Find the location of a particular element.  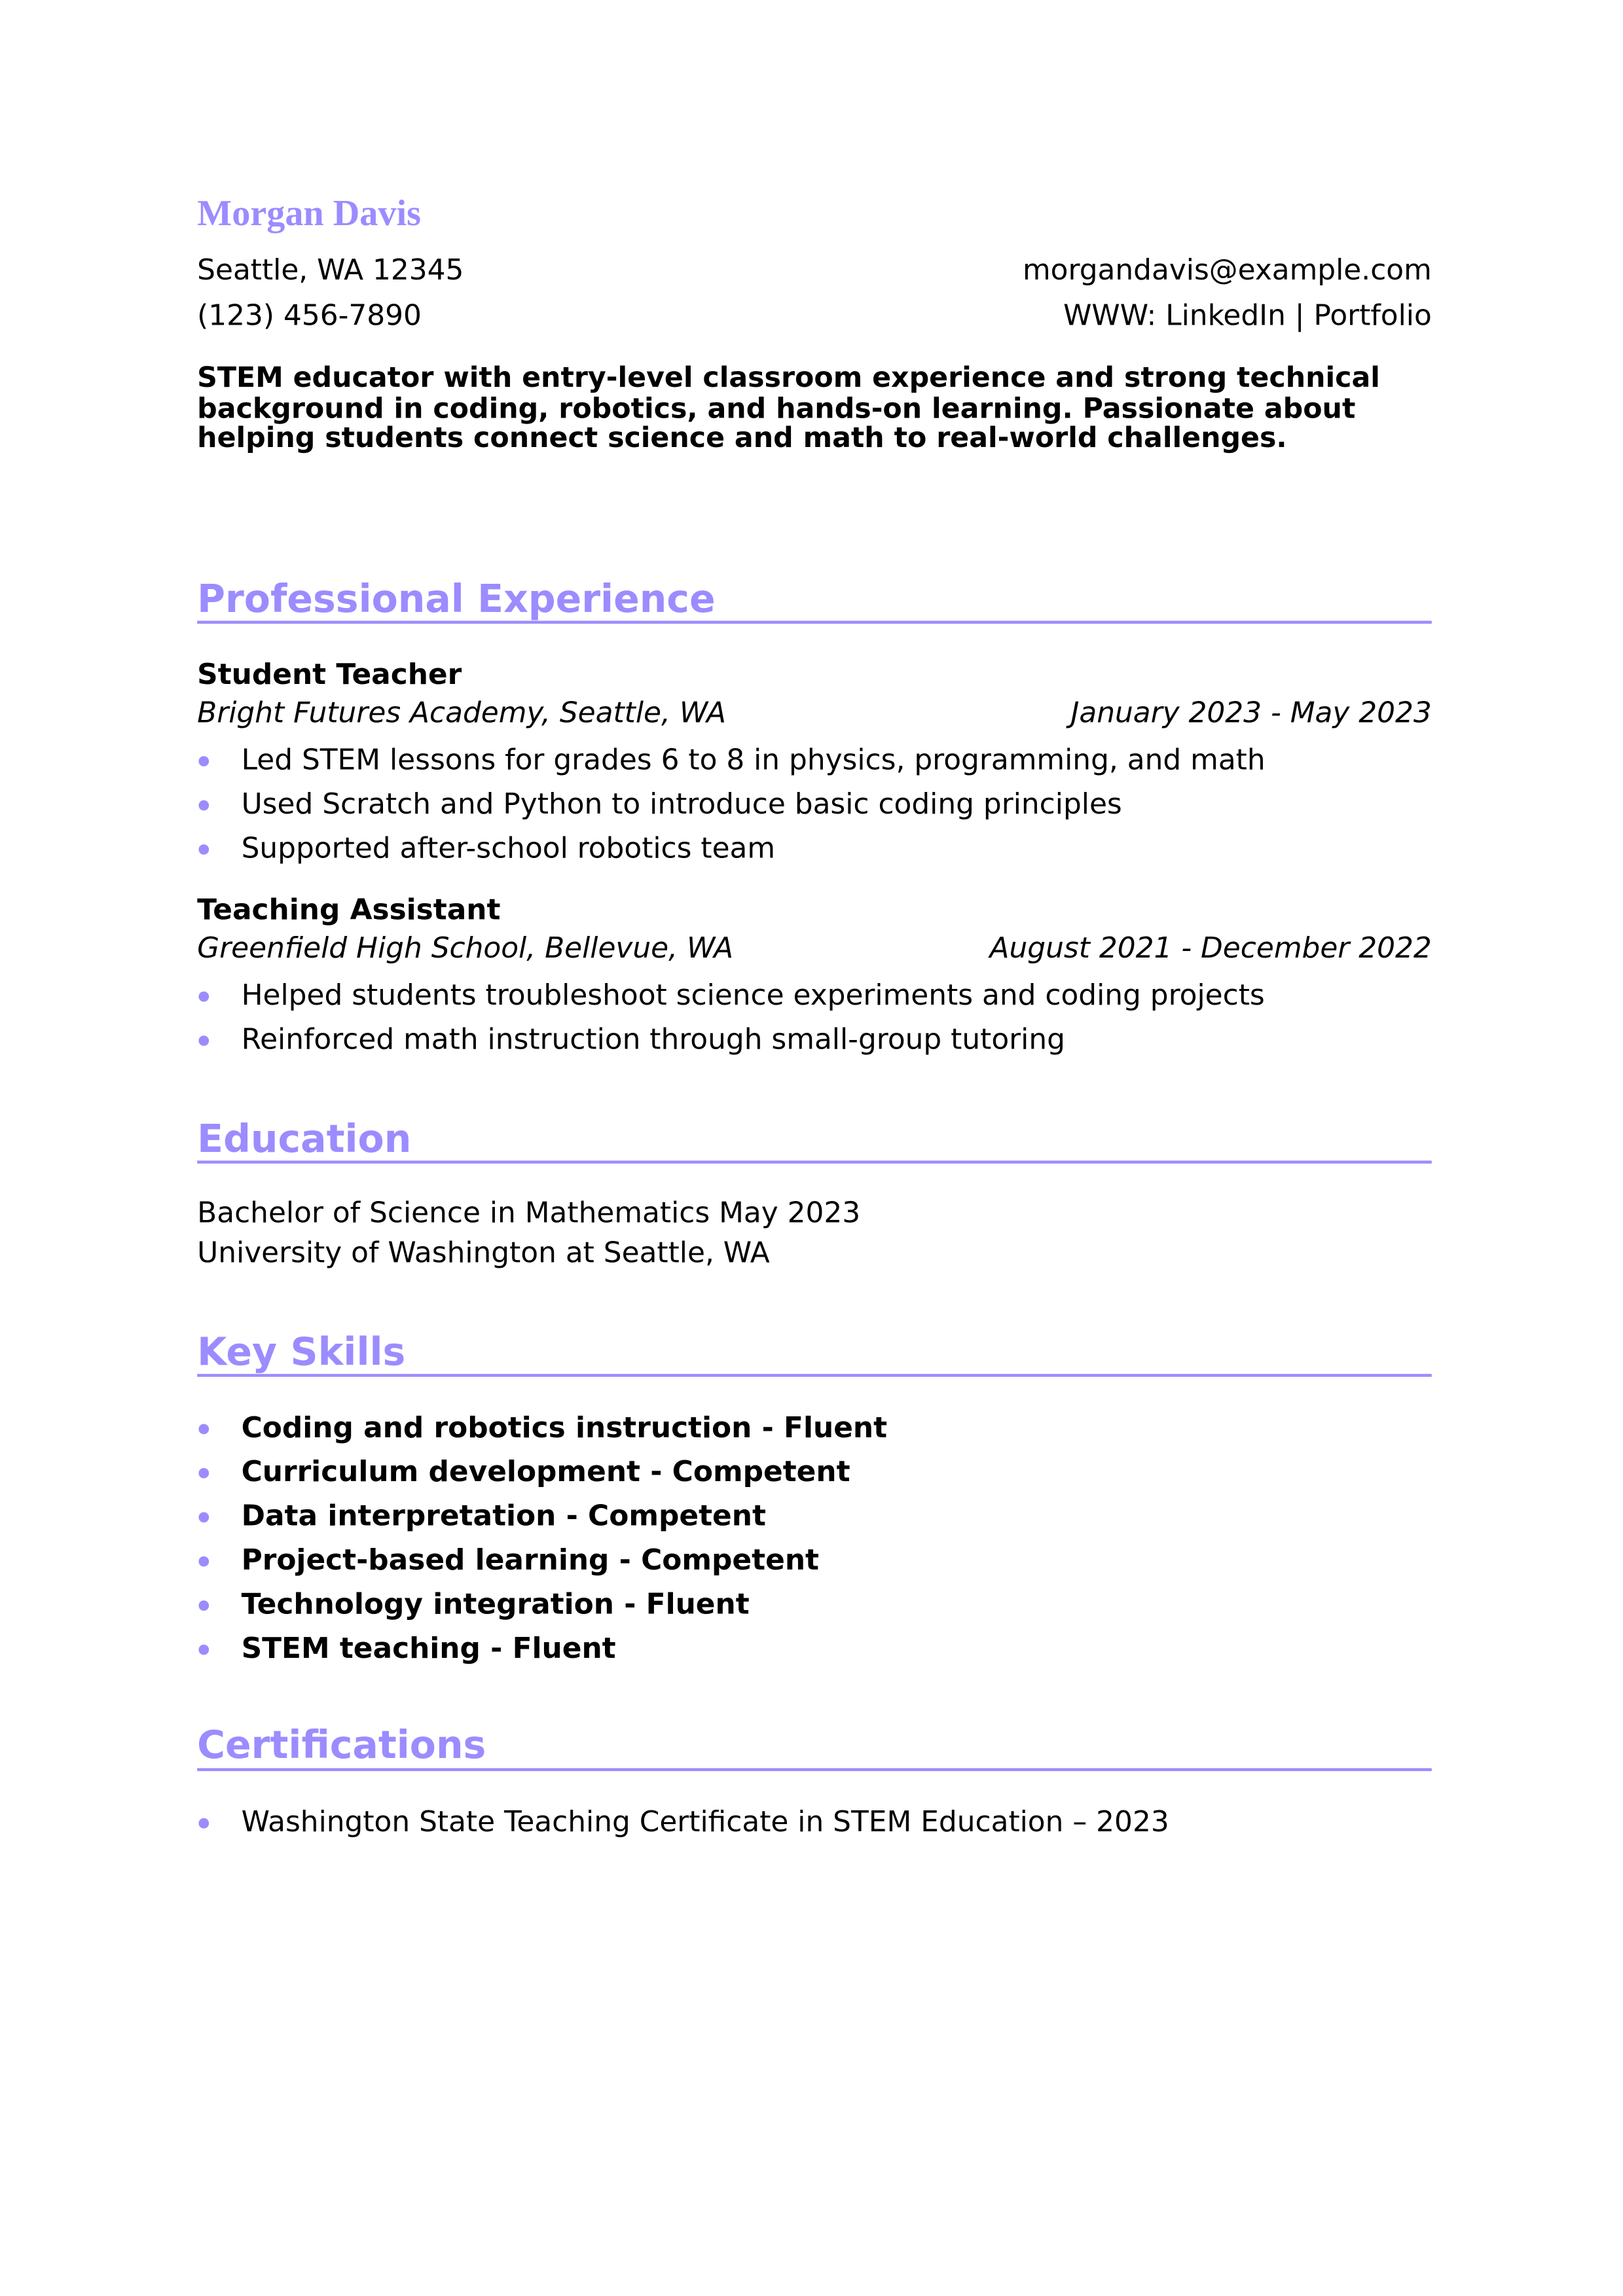

email-link: morgandavis@example.com is located at coordinates (1227, 270).